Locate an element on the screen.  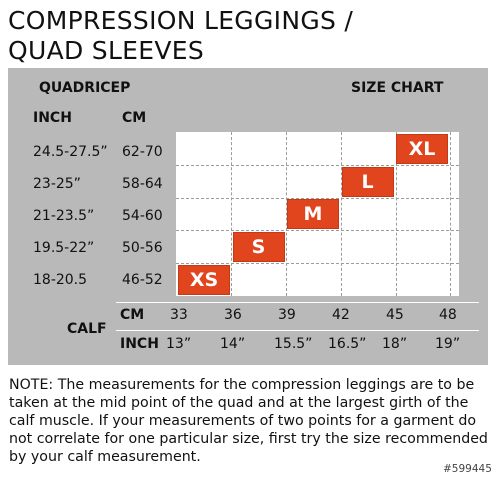
quadricep-label: QUADRICEP is located at coordinates (85, 88).